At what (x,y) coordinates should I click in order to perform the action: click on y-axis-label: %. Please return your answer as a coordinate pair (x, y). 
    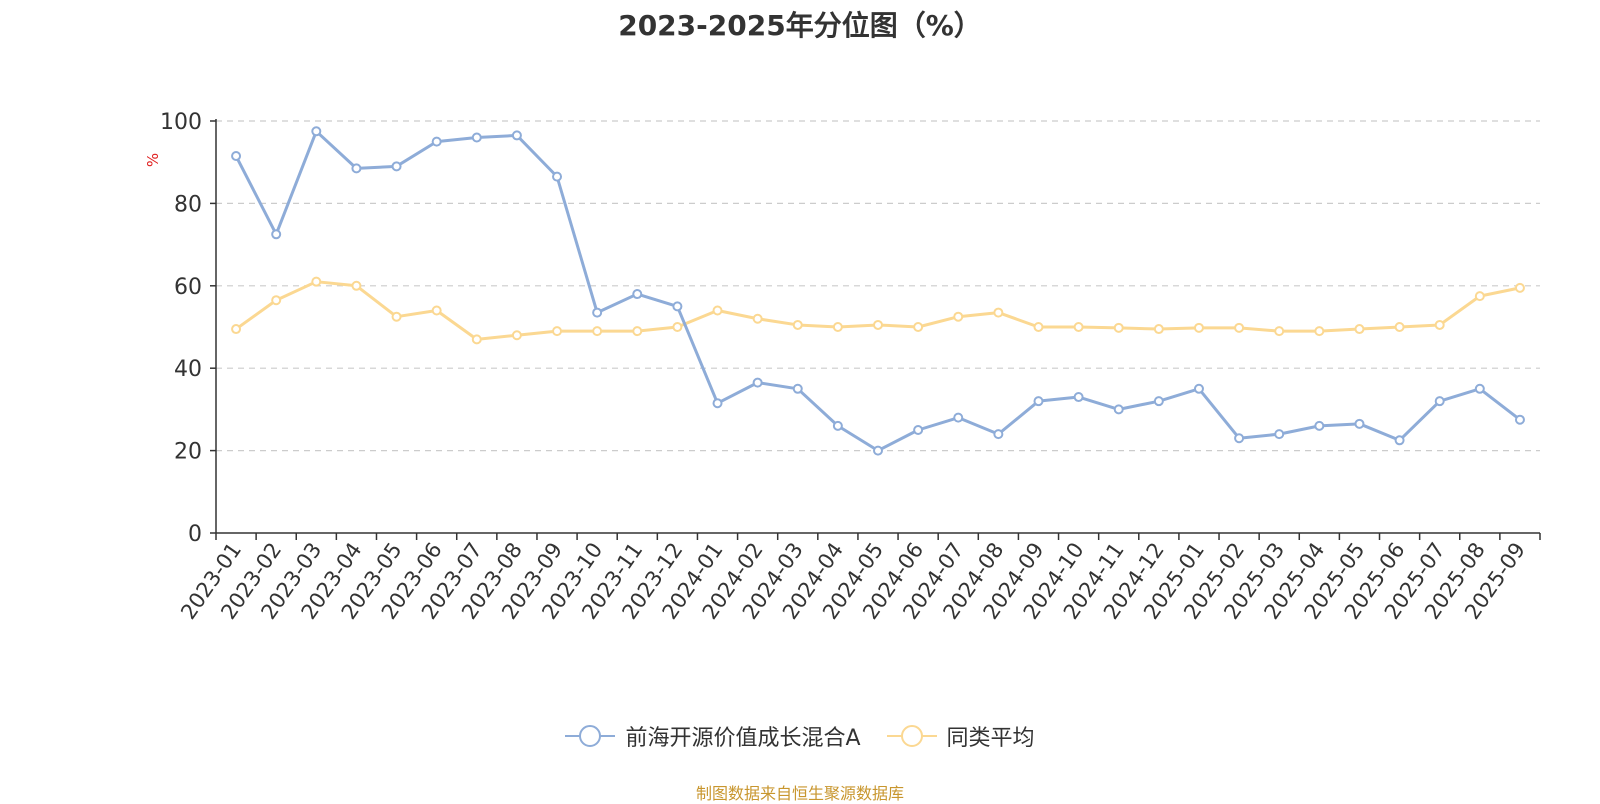
    Looking at the image, I should click on (153, 160).